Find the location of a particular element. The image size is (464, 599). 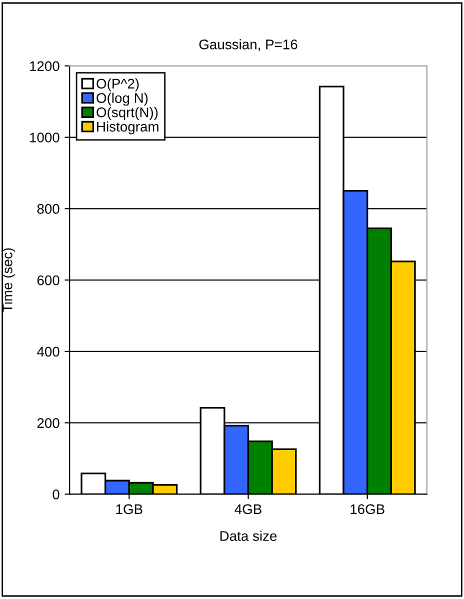

legend-label: O(log N) is located at coordinates (122, 99).